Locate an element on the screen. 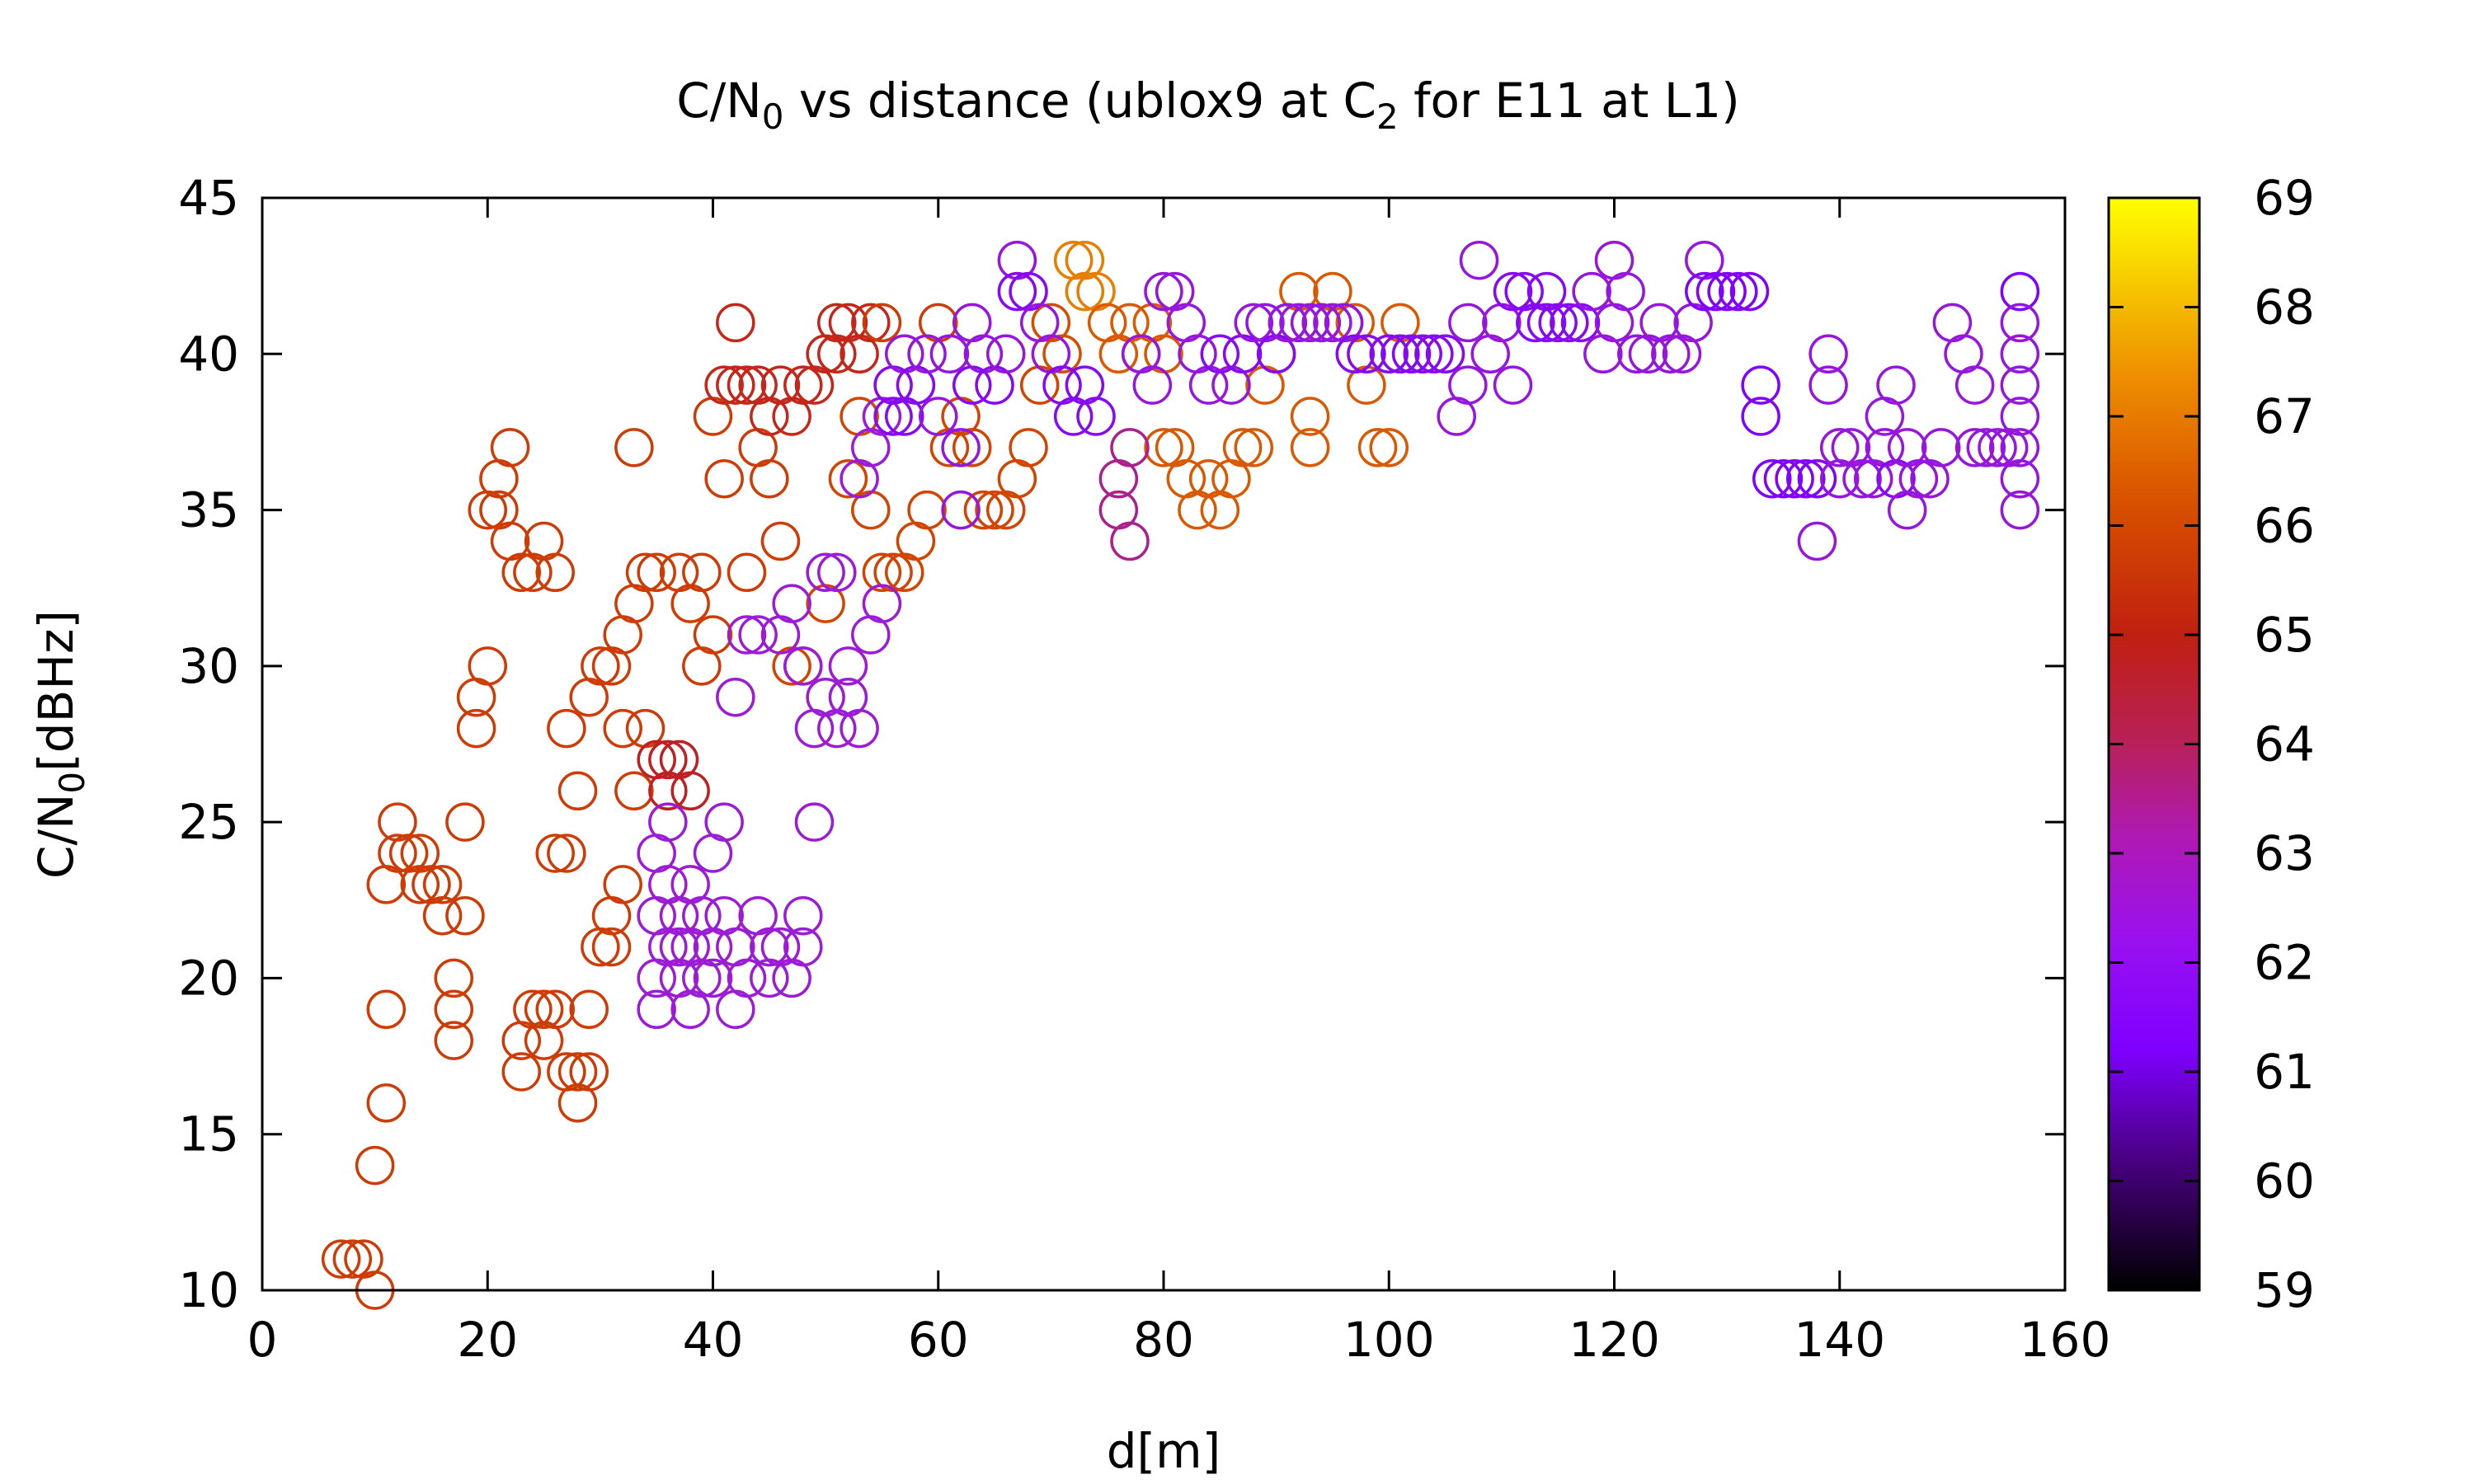  colorbar-tick-label: 68 is located at coordinates (2284, 307).